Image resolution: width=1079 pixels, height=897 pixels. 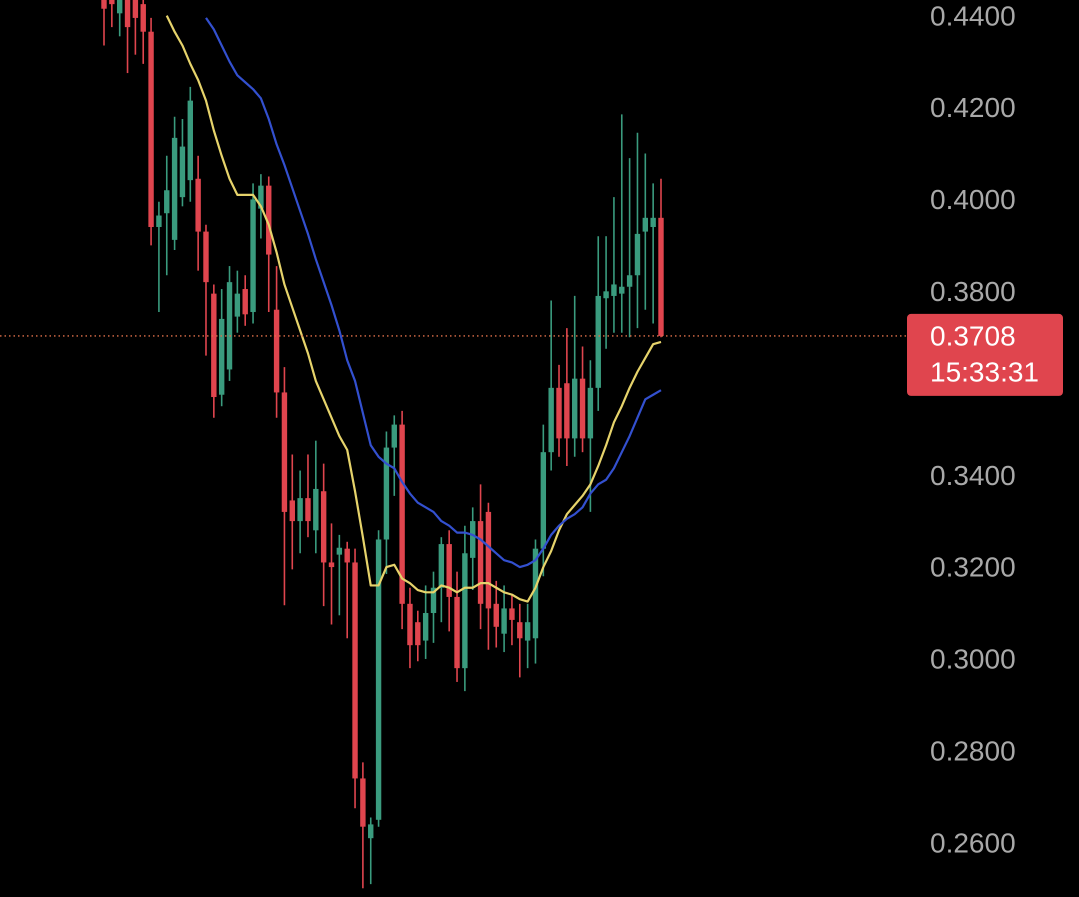 I want to click on y-tick-label: 0.4000, so click(x=973, y=199).